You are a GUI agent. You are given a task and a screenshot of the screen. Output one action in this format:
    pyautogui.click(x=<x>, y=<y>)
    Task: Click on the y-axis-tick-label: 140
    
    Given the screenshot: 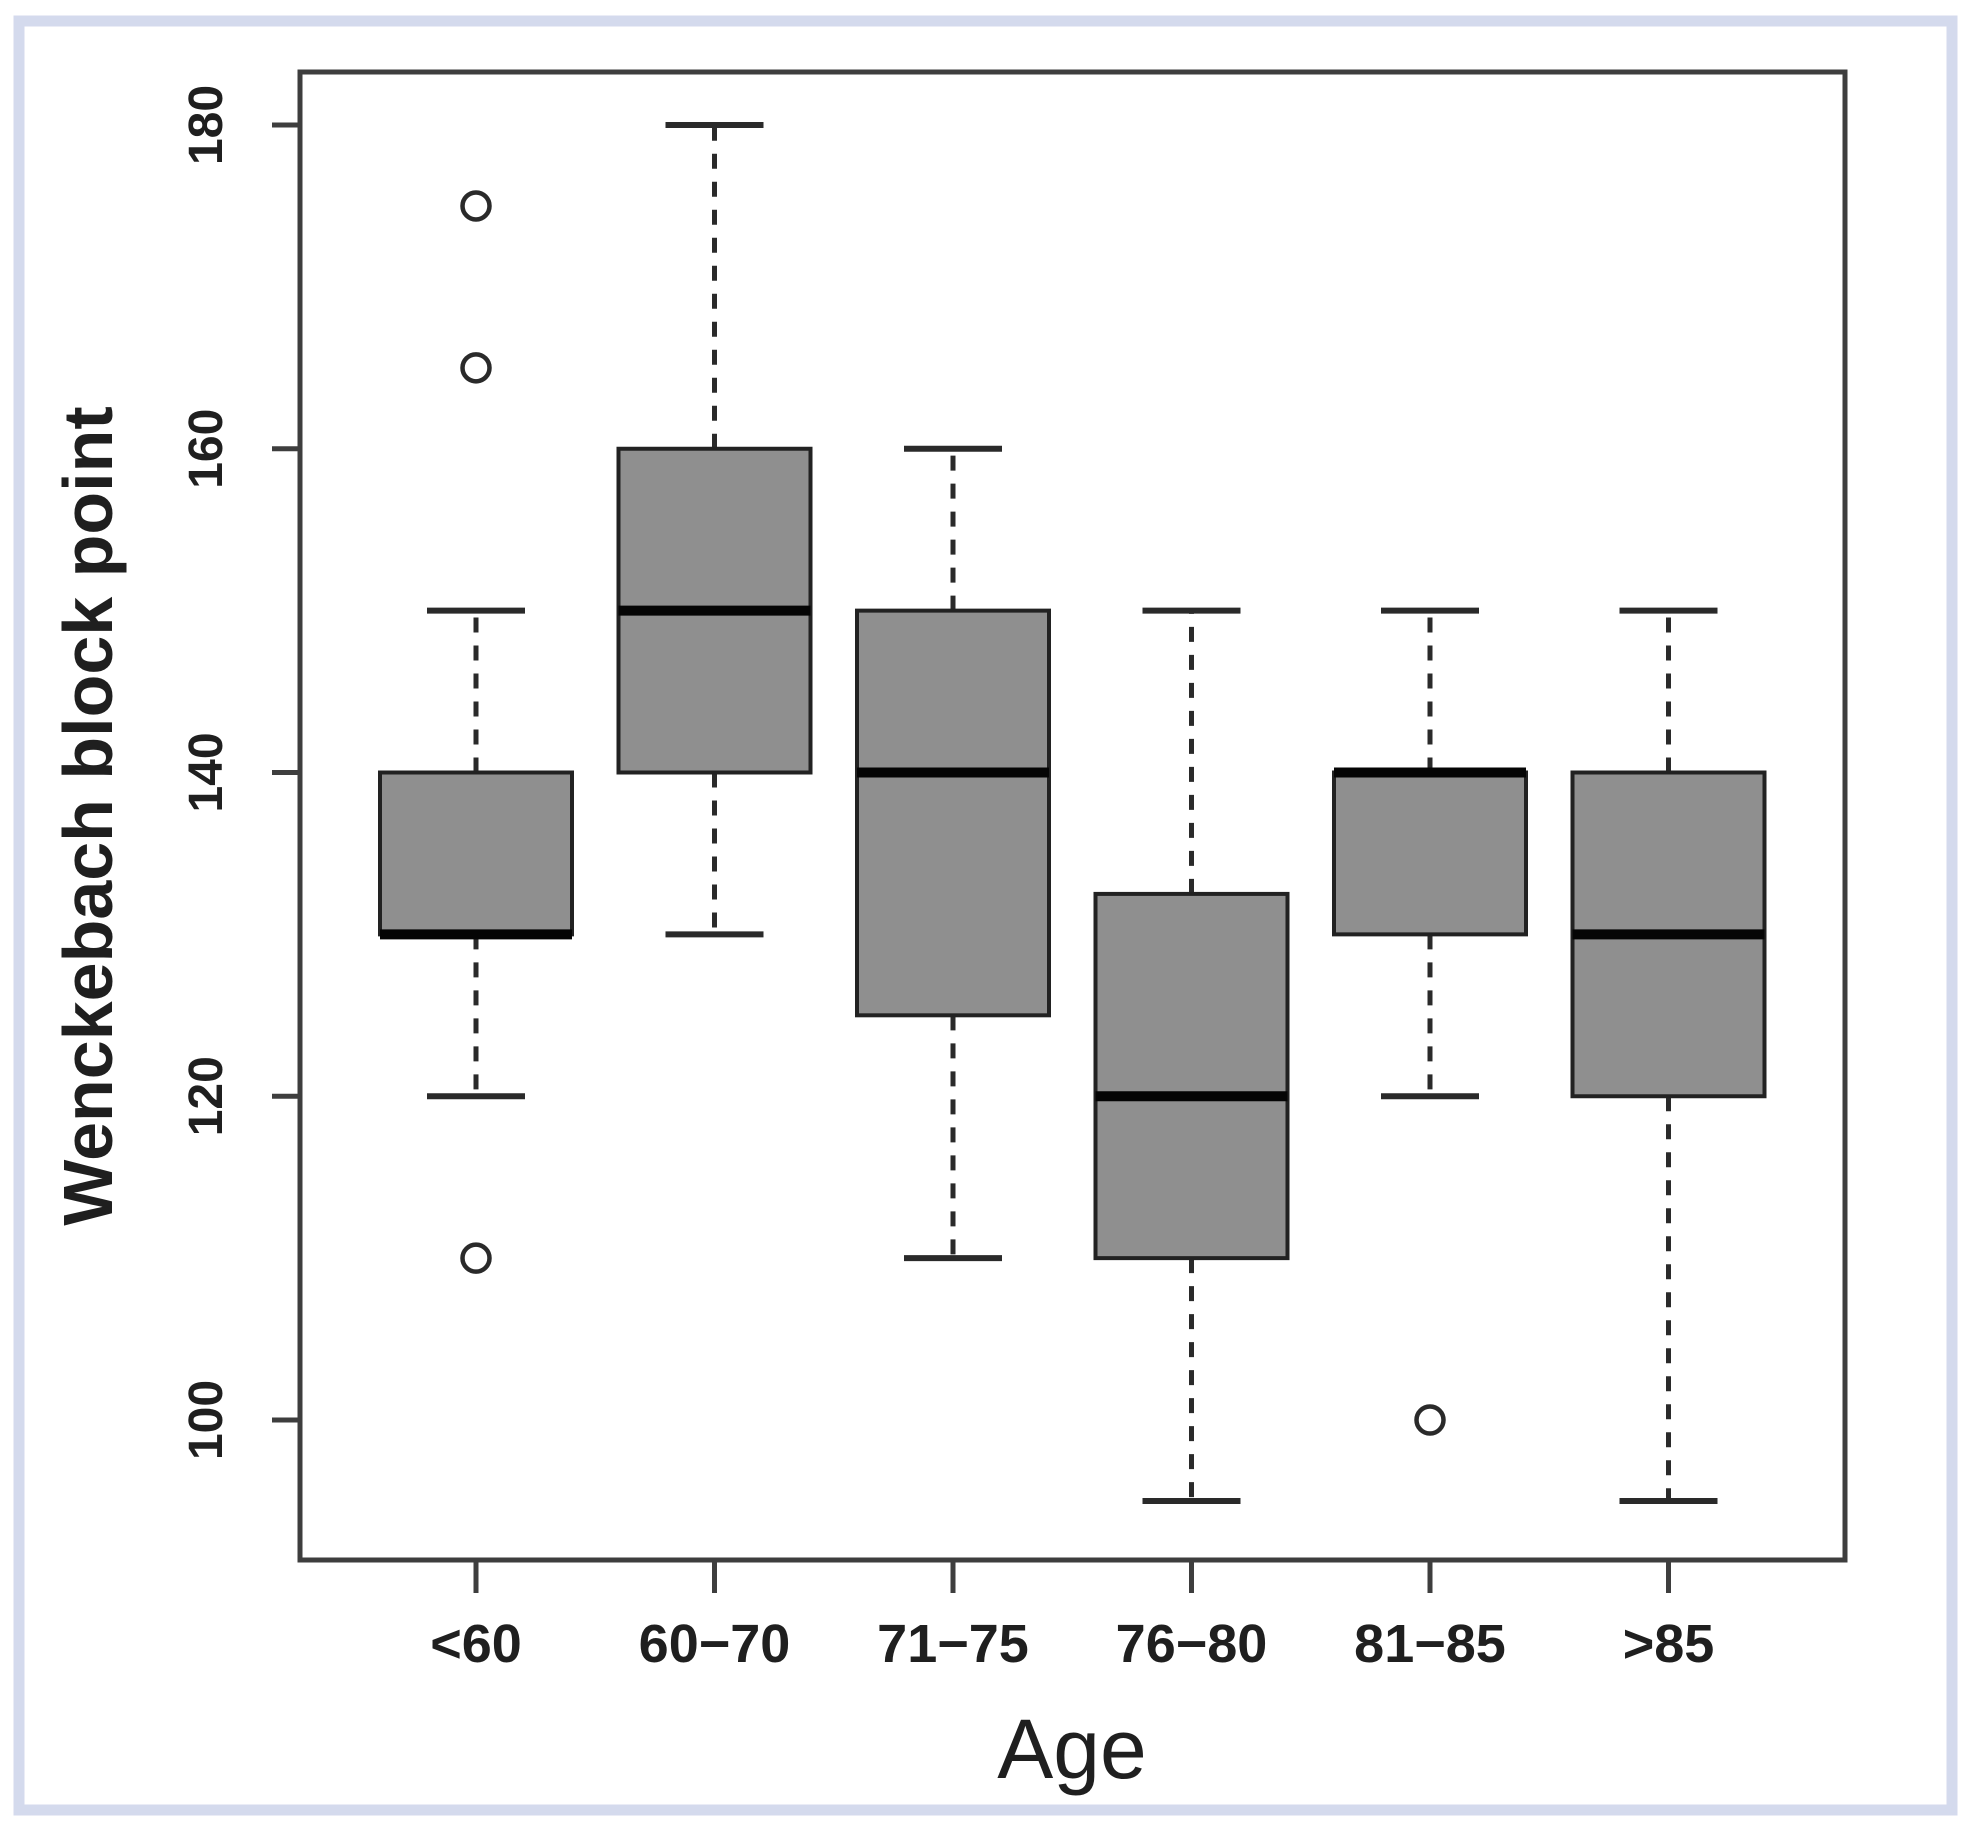 What is the action you would take?
    pyautogui.click(x=206, y=772)
    